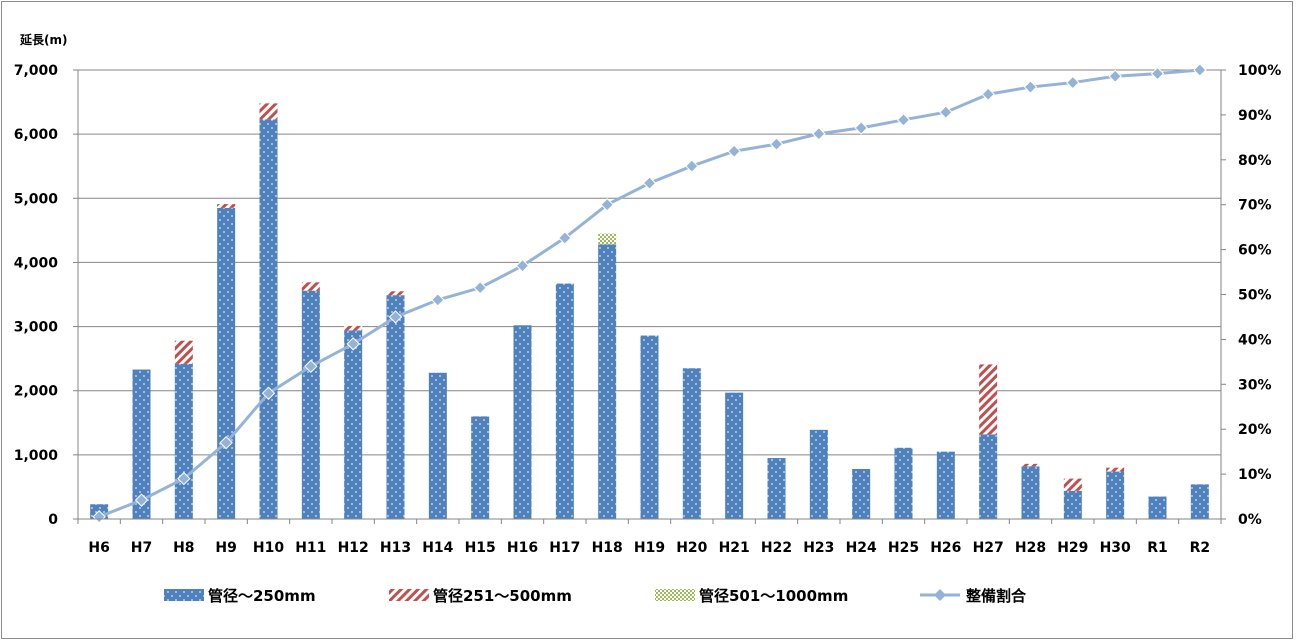  I want to click on legend: 管径～250mm 管径251～500mm 管径501～1000mm 整備割合, so click(595, 596).